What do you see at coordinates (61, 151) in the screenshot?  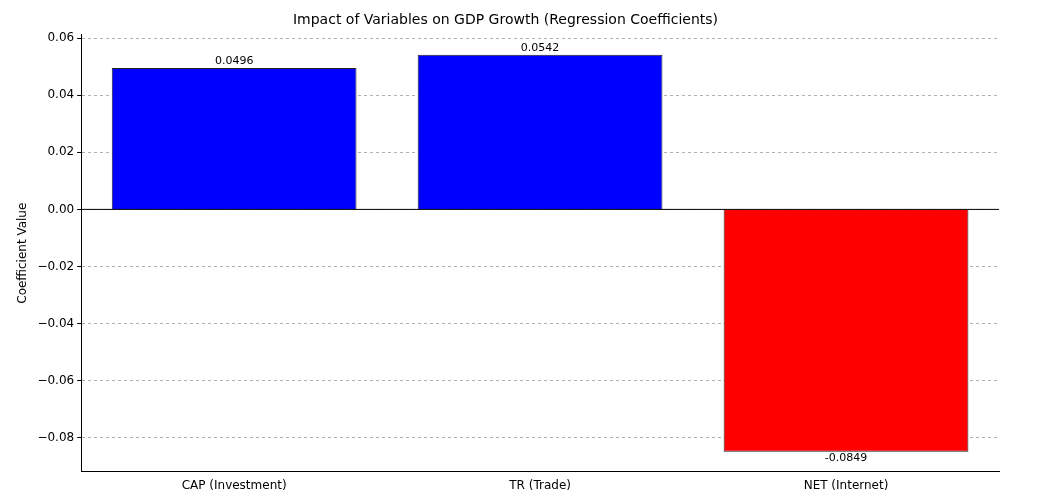 I see `y-tick-label: 0.02` at bounding box center [61, 151].